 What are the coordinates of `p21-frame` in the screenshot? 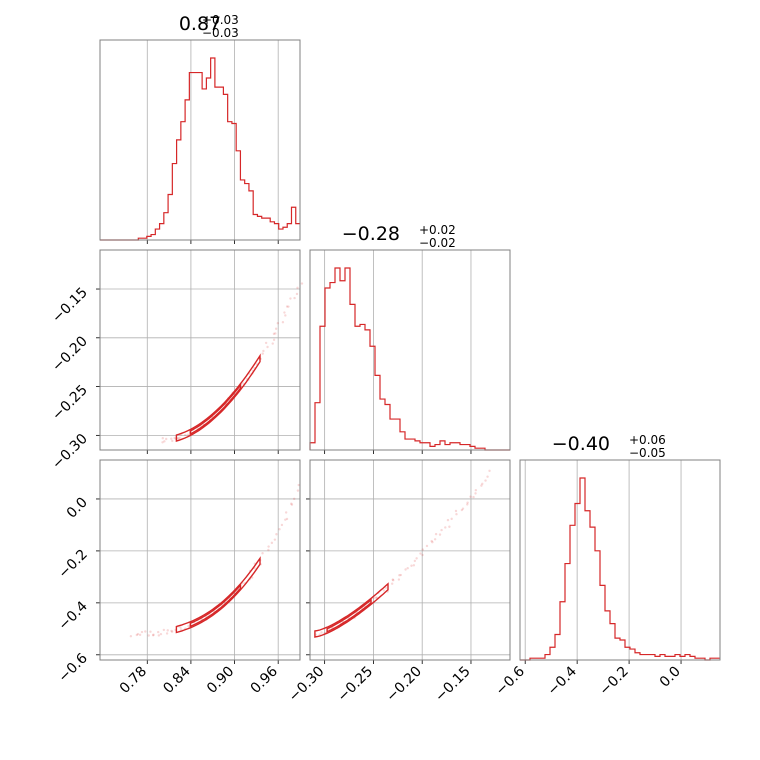 It's located at (410, 560).